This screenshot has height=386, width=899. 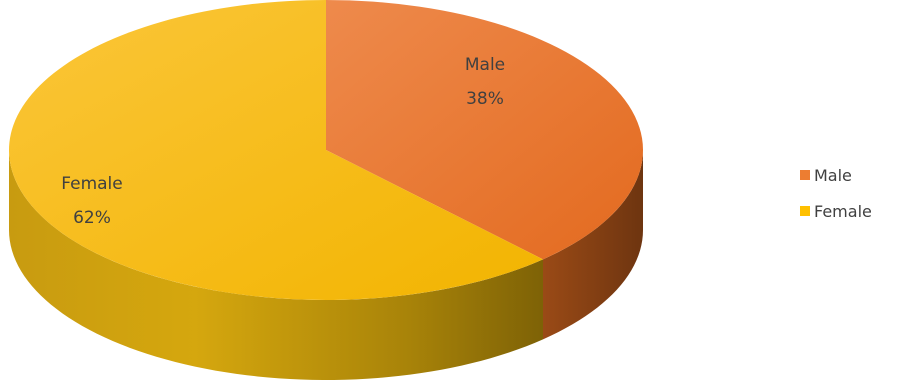 I want to click on chart-legend: Male Female, so click(x=836, y=201).